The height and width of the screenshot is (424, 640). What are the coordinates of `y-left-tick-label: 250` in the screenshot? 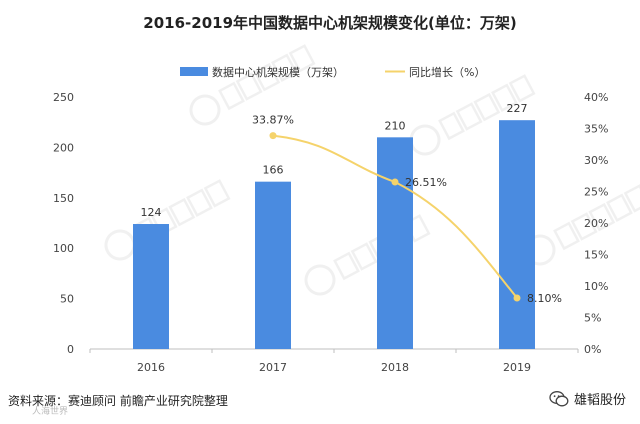 It's located at (63, 97).